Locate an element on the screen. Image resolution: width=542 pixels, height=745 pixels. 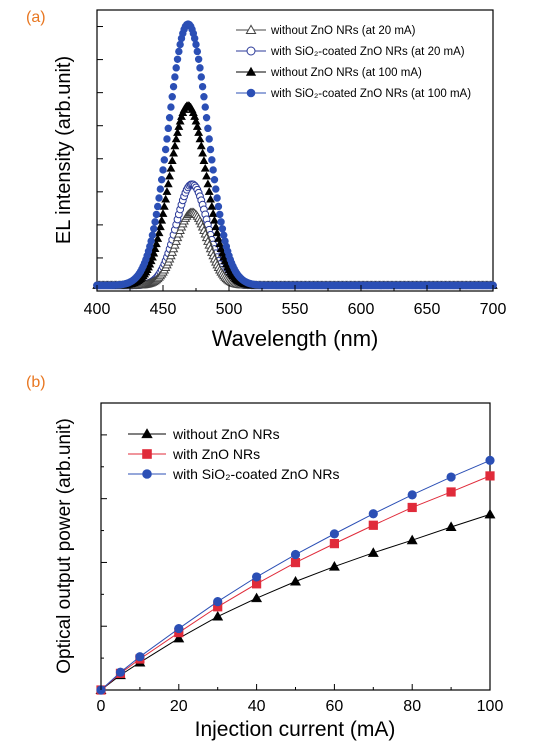
panel-b-x-ticks: 0 20 40 60 80 100 is located at coordinates (300, 699).